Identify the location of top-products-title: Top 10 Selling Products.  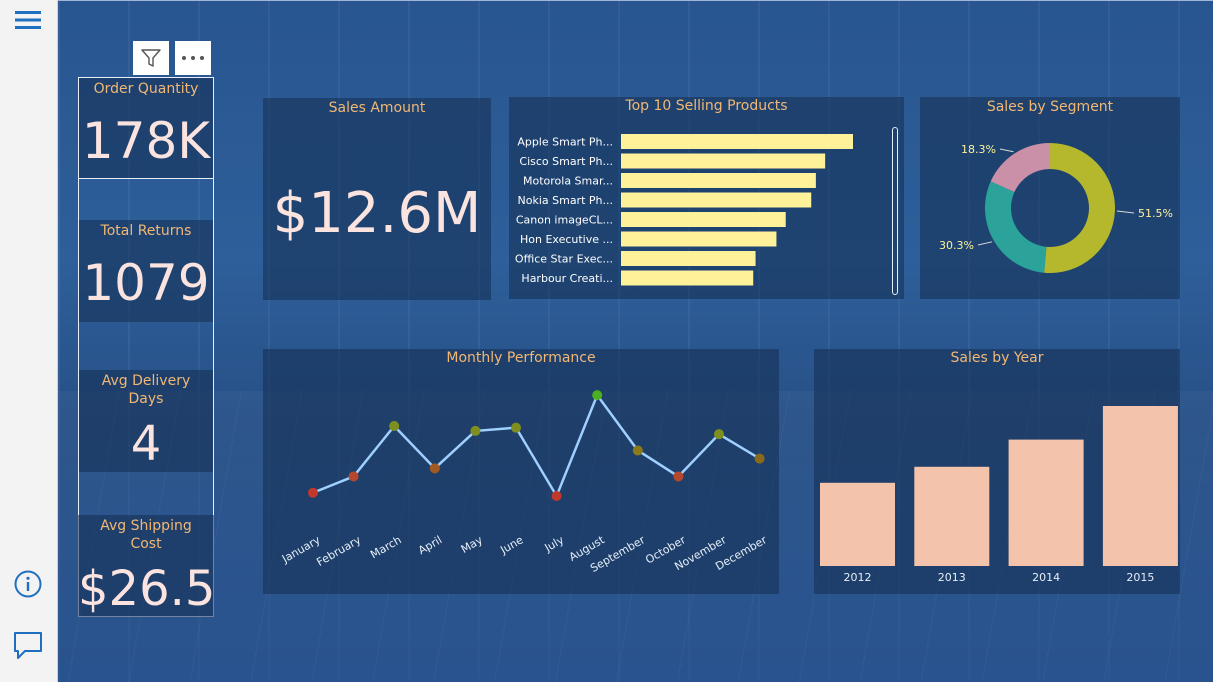
(706, 106).